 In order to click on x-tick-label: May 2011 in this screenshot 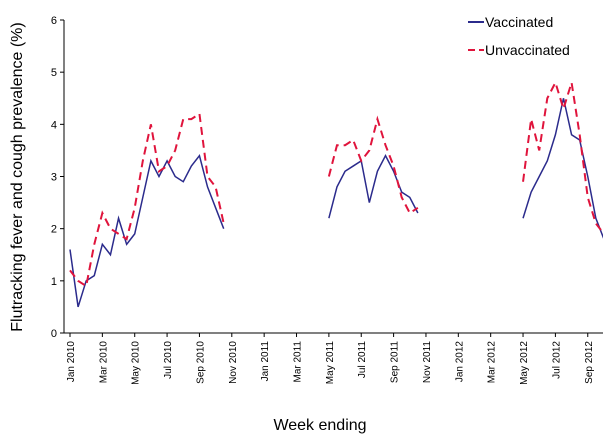, I will do `click(330, 363)`.